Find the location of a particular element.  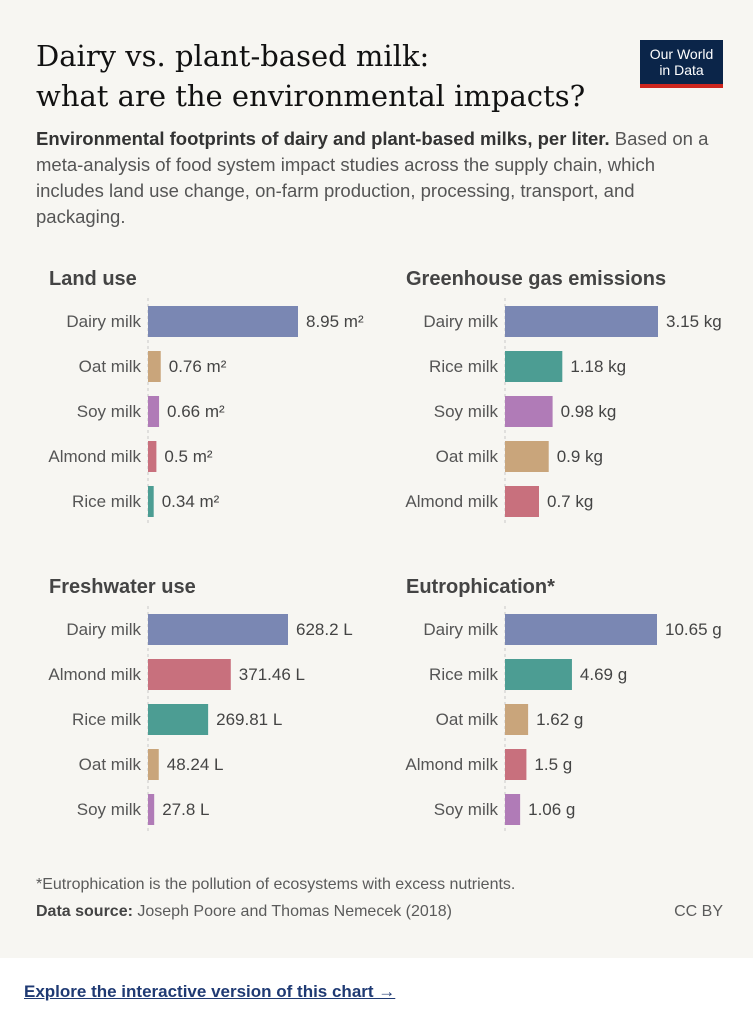

category-label-ghg-rice-milk: Rice milk is located at coordinates (463, 366).